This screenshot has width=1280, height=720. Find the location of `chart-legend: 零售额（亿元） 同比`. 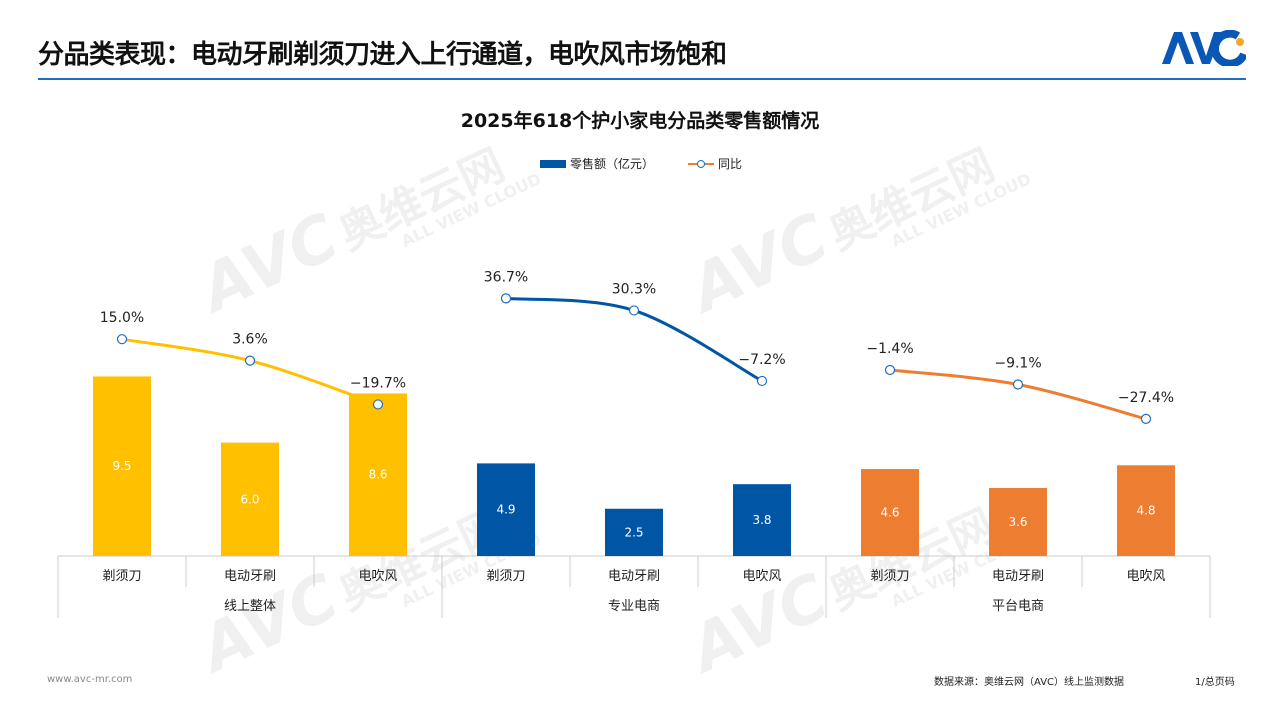

chart-legend: 零售额（亿元） 同比 is located at coordinates (641, 163).